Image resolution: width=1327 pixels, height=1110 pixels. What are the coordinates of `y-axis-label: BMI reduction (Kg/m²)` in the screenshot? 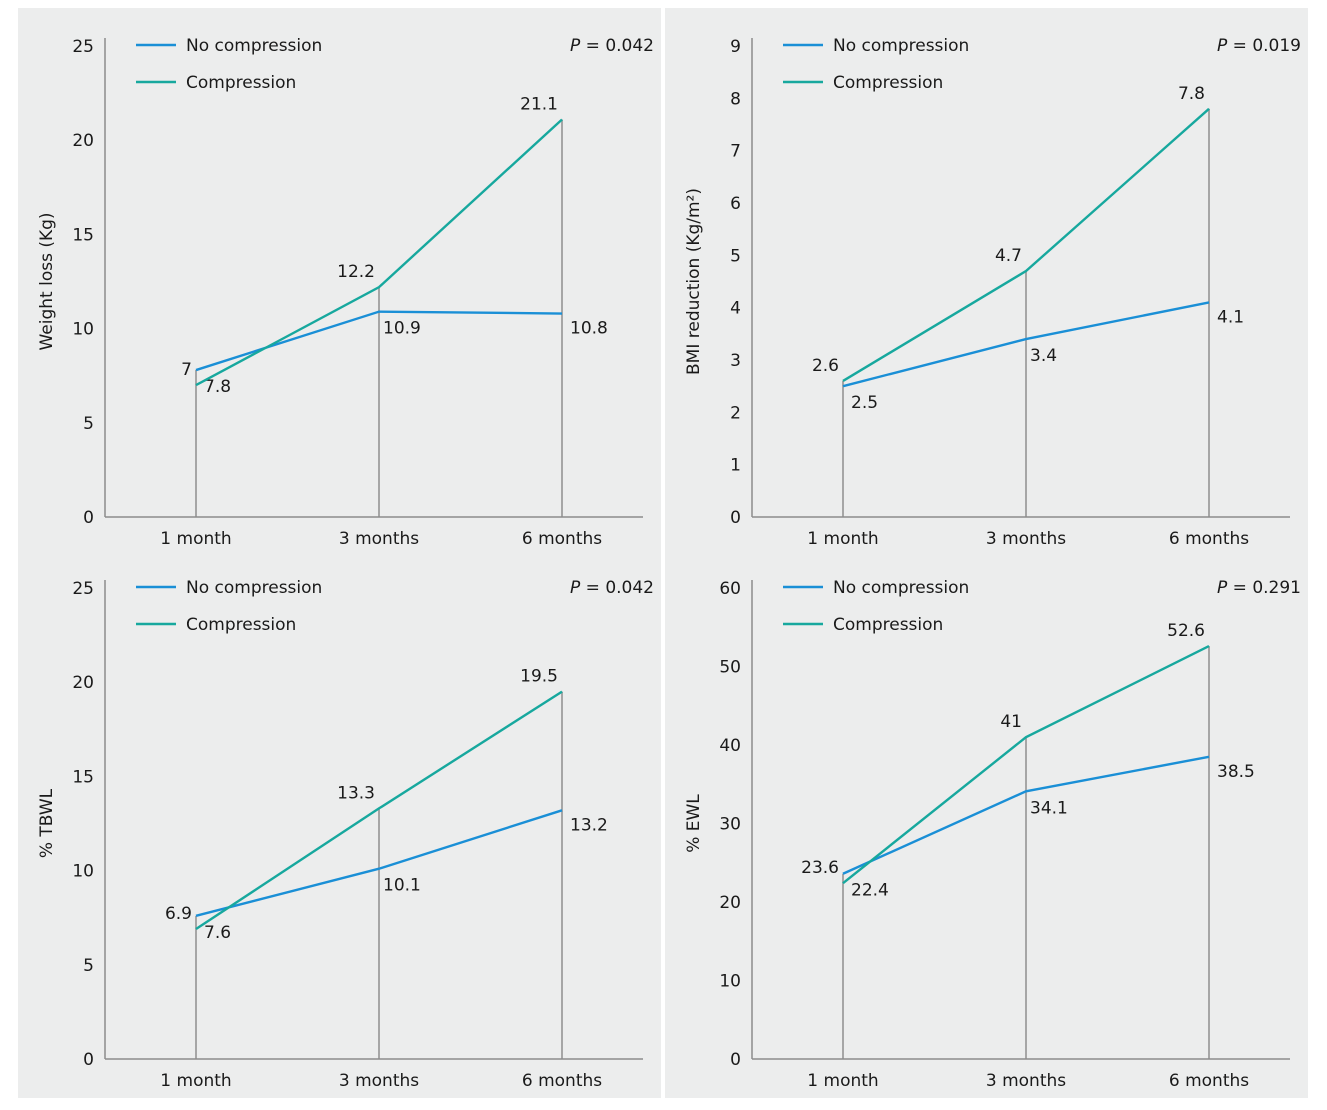 It's located at (694, 281).